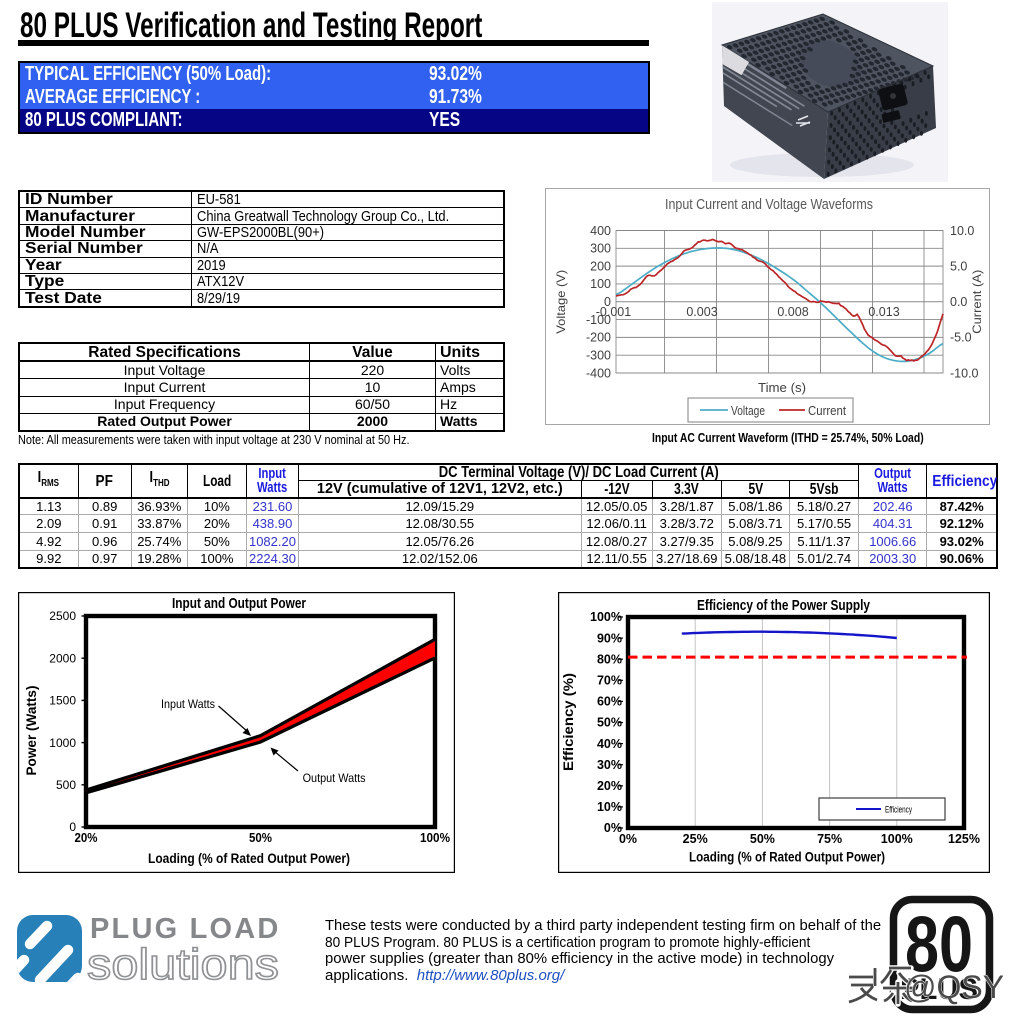 The width and height of the screenshot is (1016, 1021). Describe the element at coordinates (568, 722) in the screenshot. I see `svg-text: Efficiency (%)` at that location.